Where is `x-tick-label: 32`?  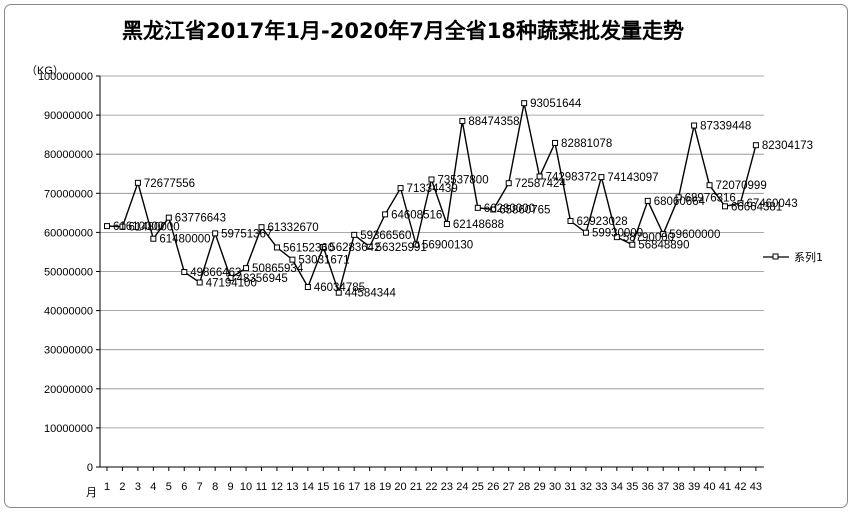 x-tick-label: 32 is located at coordinates (586, 487).